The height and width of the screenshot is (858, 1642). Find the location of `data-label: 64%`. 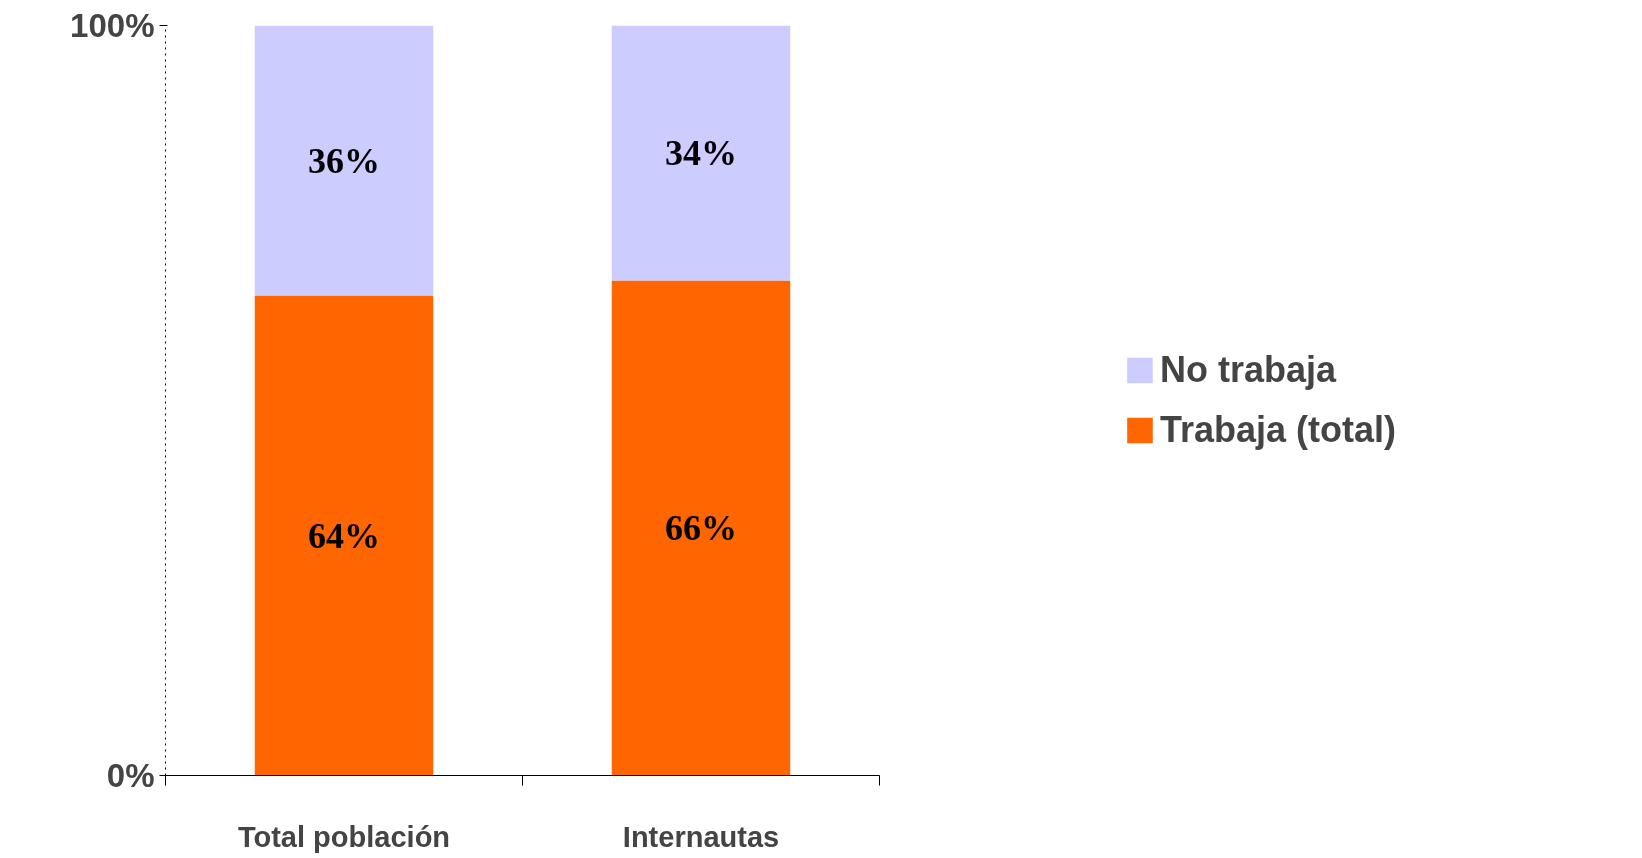

data-label: 64% is located at coordinates (344, 535).